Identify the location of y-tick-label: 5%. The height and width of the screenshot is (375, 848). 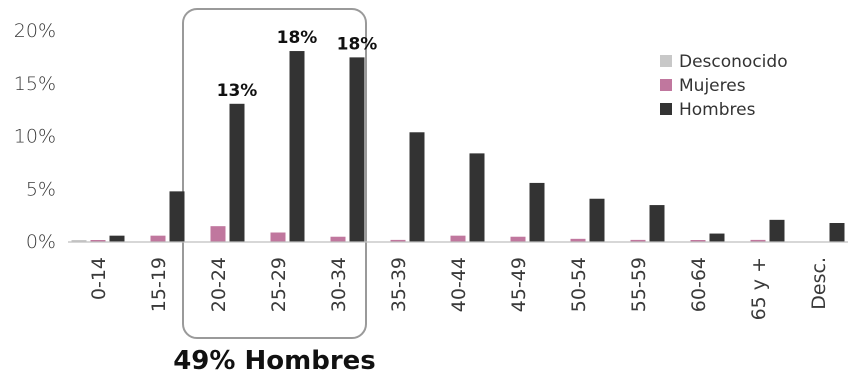
(41, 189).